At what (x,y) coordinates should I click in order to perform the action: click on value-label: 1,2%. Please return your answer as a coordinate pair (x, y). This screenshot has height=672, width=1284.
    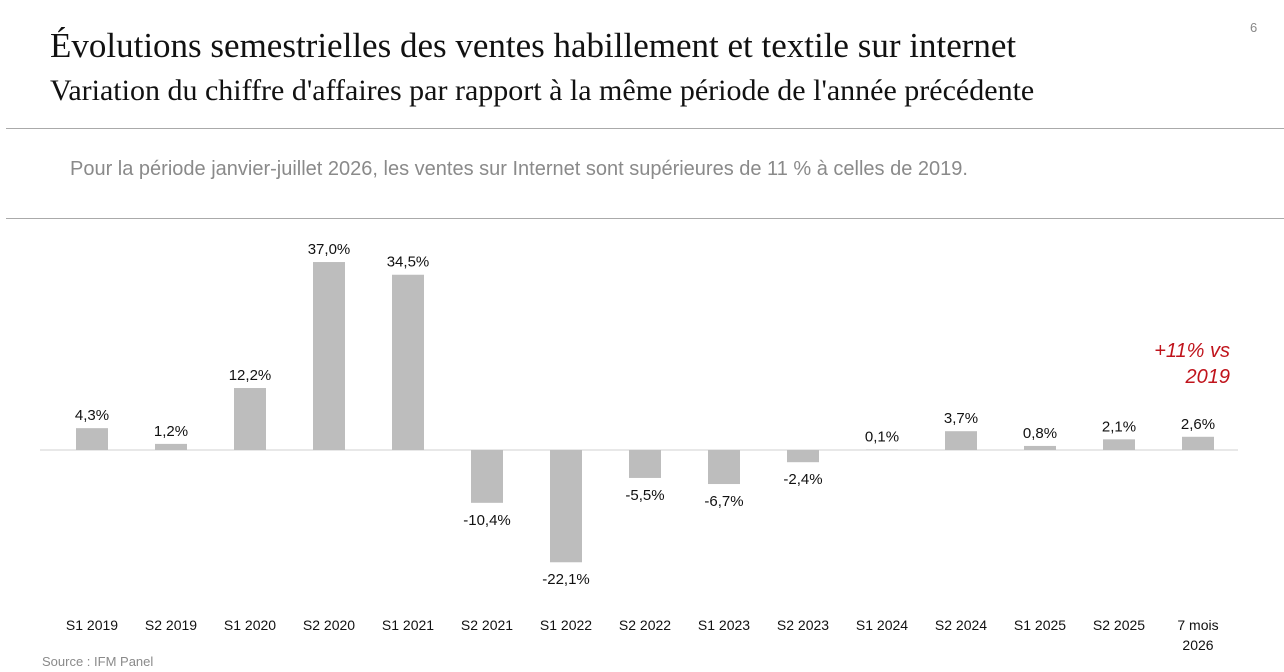
    Looking at the image, I should click on (171, 431).